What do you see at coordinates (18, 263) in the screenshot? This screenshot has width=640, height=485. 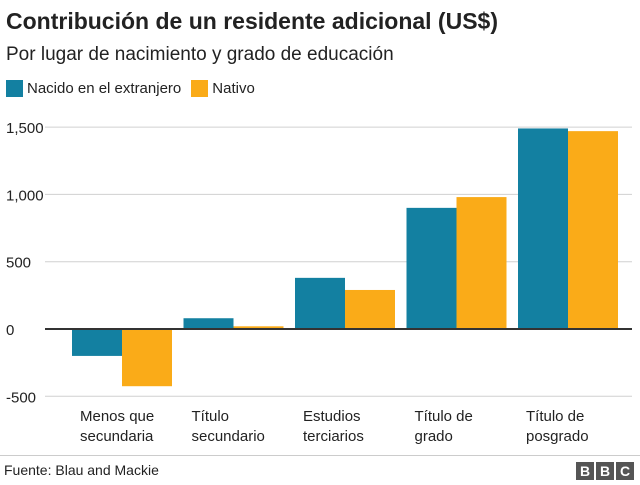 I see `y-tick-label: 500` at bounding box center [18, 263].